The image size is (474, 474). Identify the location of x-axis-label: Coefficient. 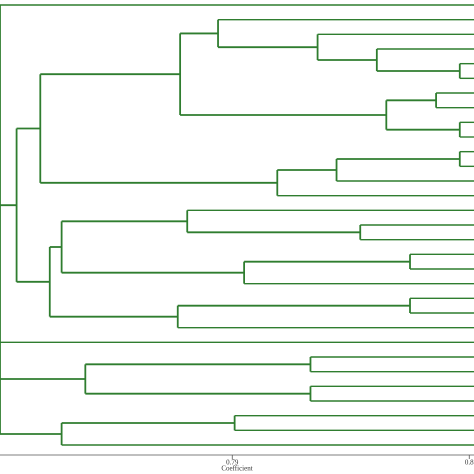
(236, 469).